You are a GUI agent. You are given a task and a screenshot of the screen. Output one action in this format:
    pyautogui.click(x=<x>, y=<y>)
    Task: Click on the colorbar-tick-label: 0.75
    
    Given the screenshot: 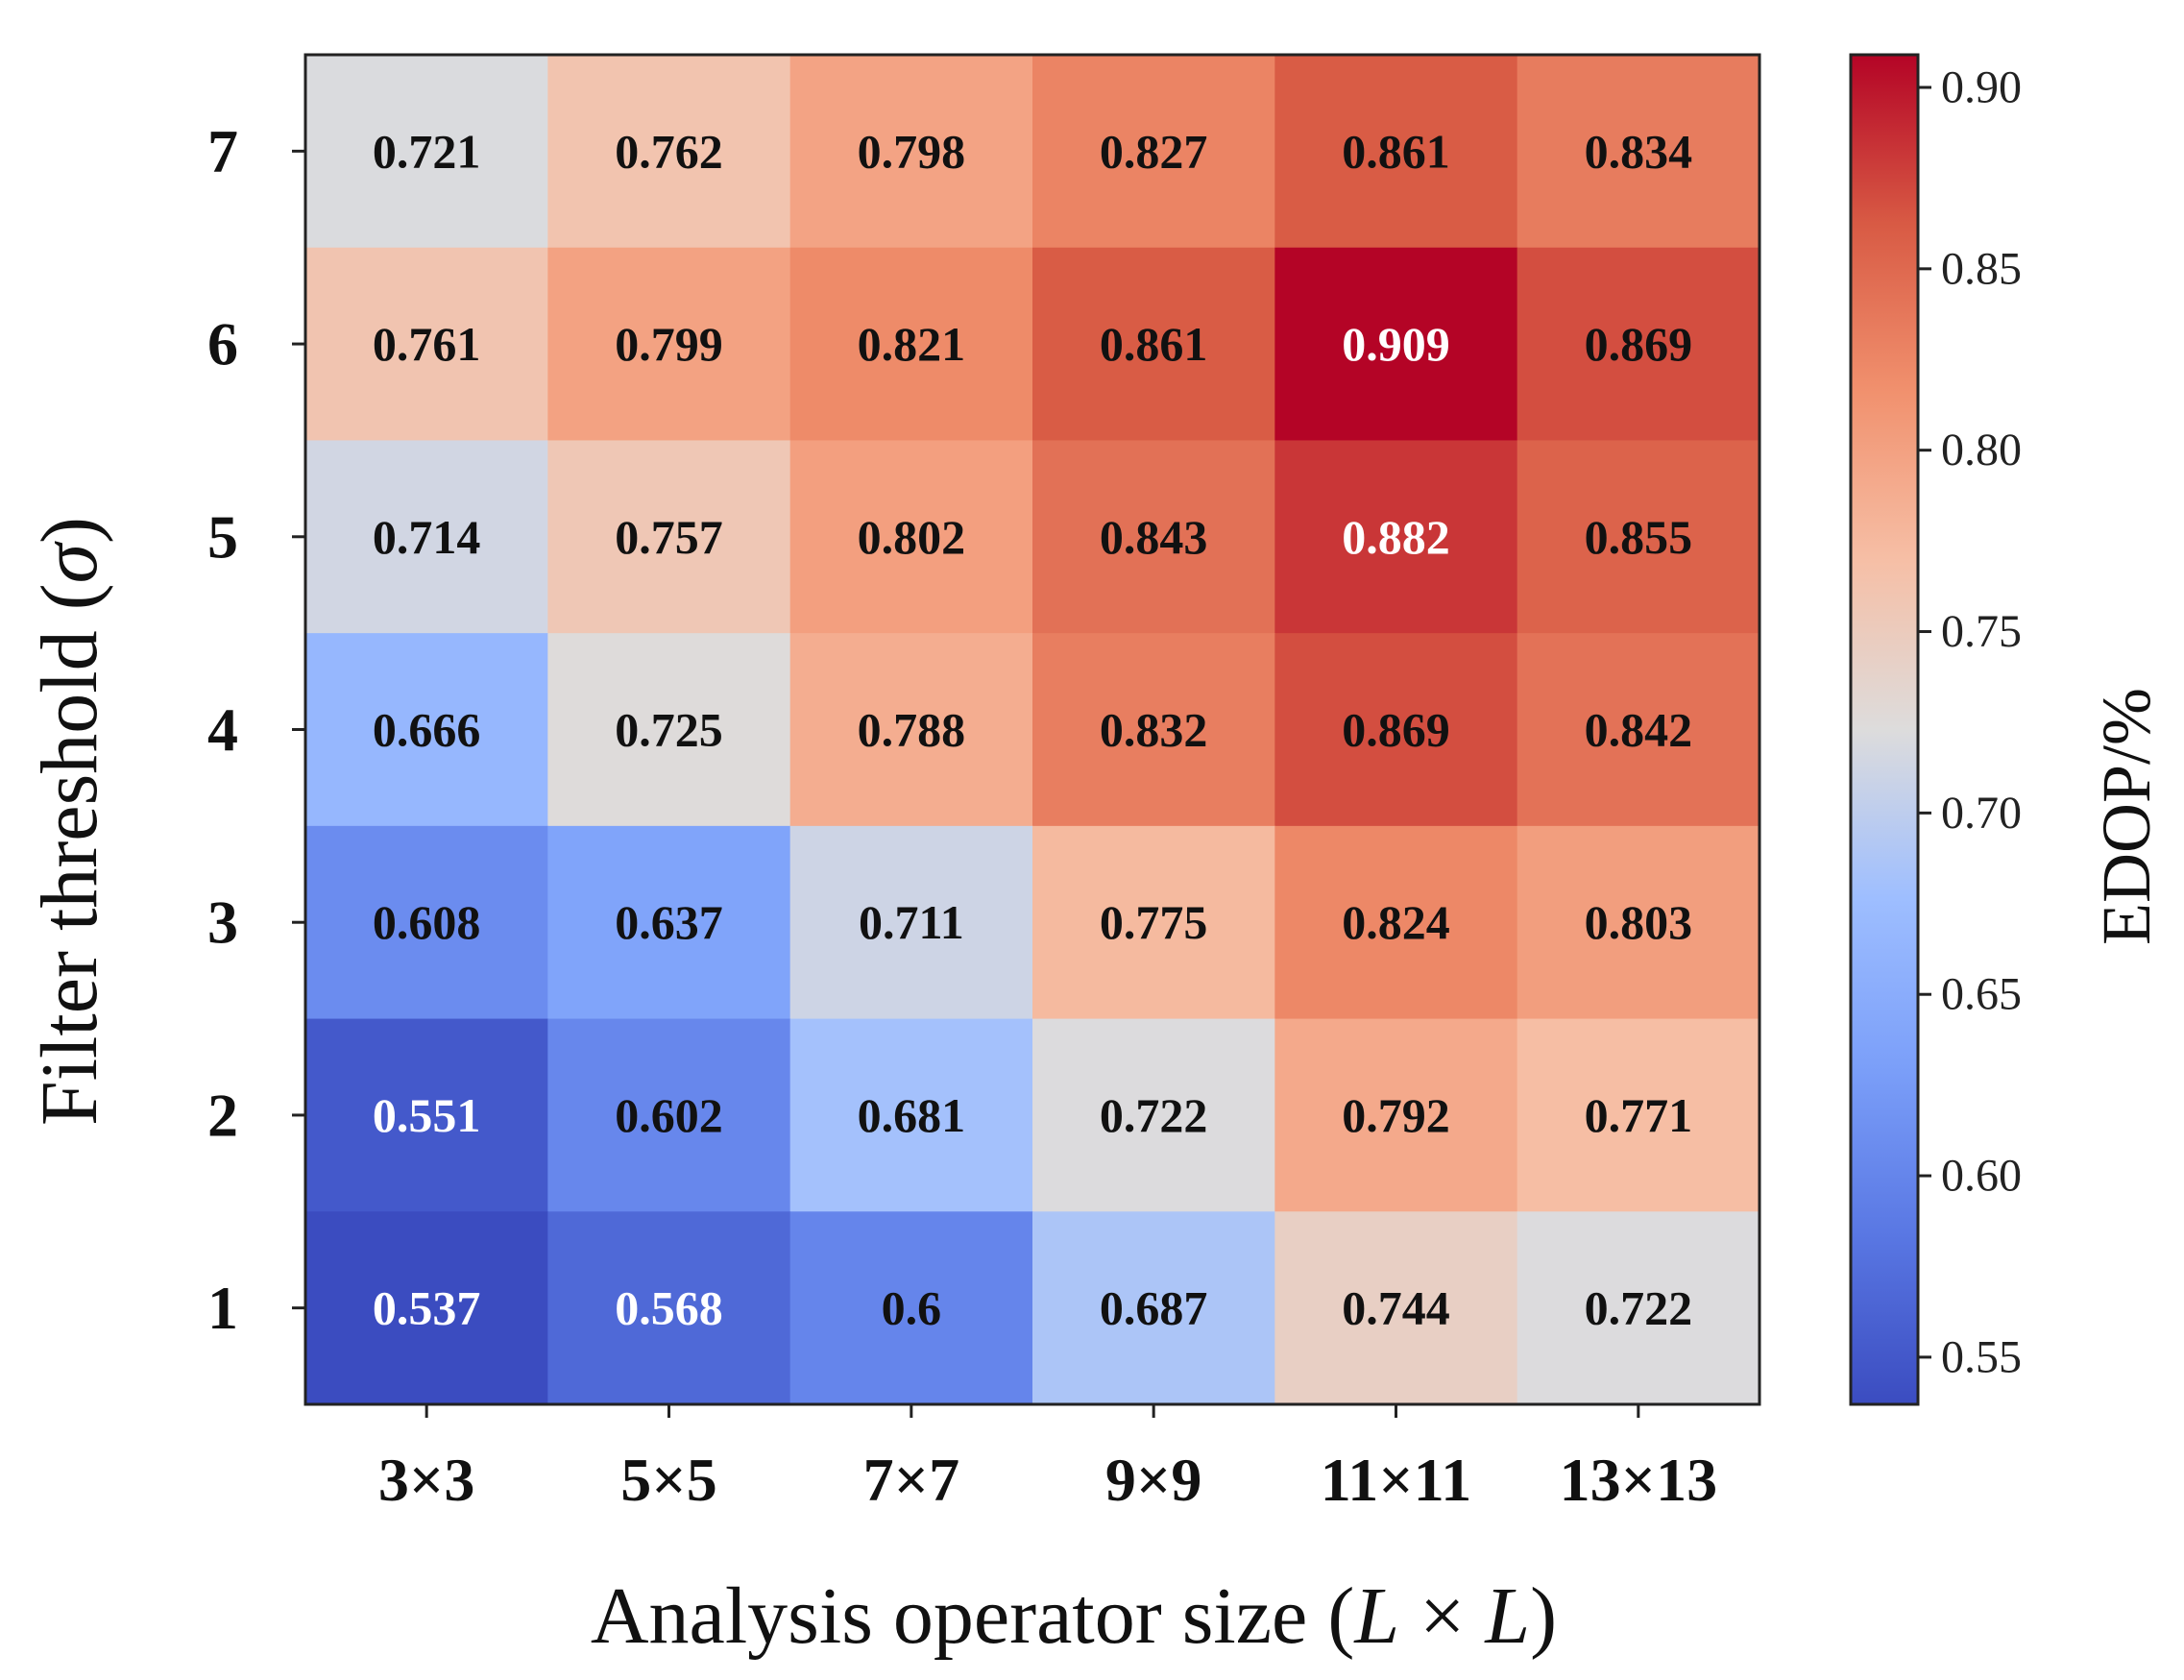 What is the action you would take?
    pyautogui.click(x=1981, y=631)
    